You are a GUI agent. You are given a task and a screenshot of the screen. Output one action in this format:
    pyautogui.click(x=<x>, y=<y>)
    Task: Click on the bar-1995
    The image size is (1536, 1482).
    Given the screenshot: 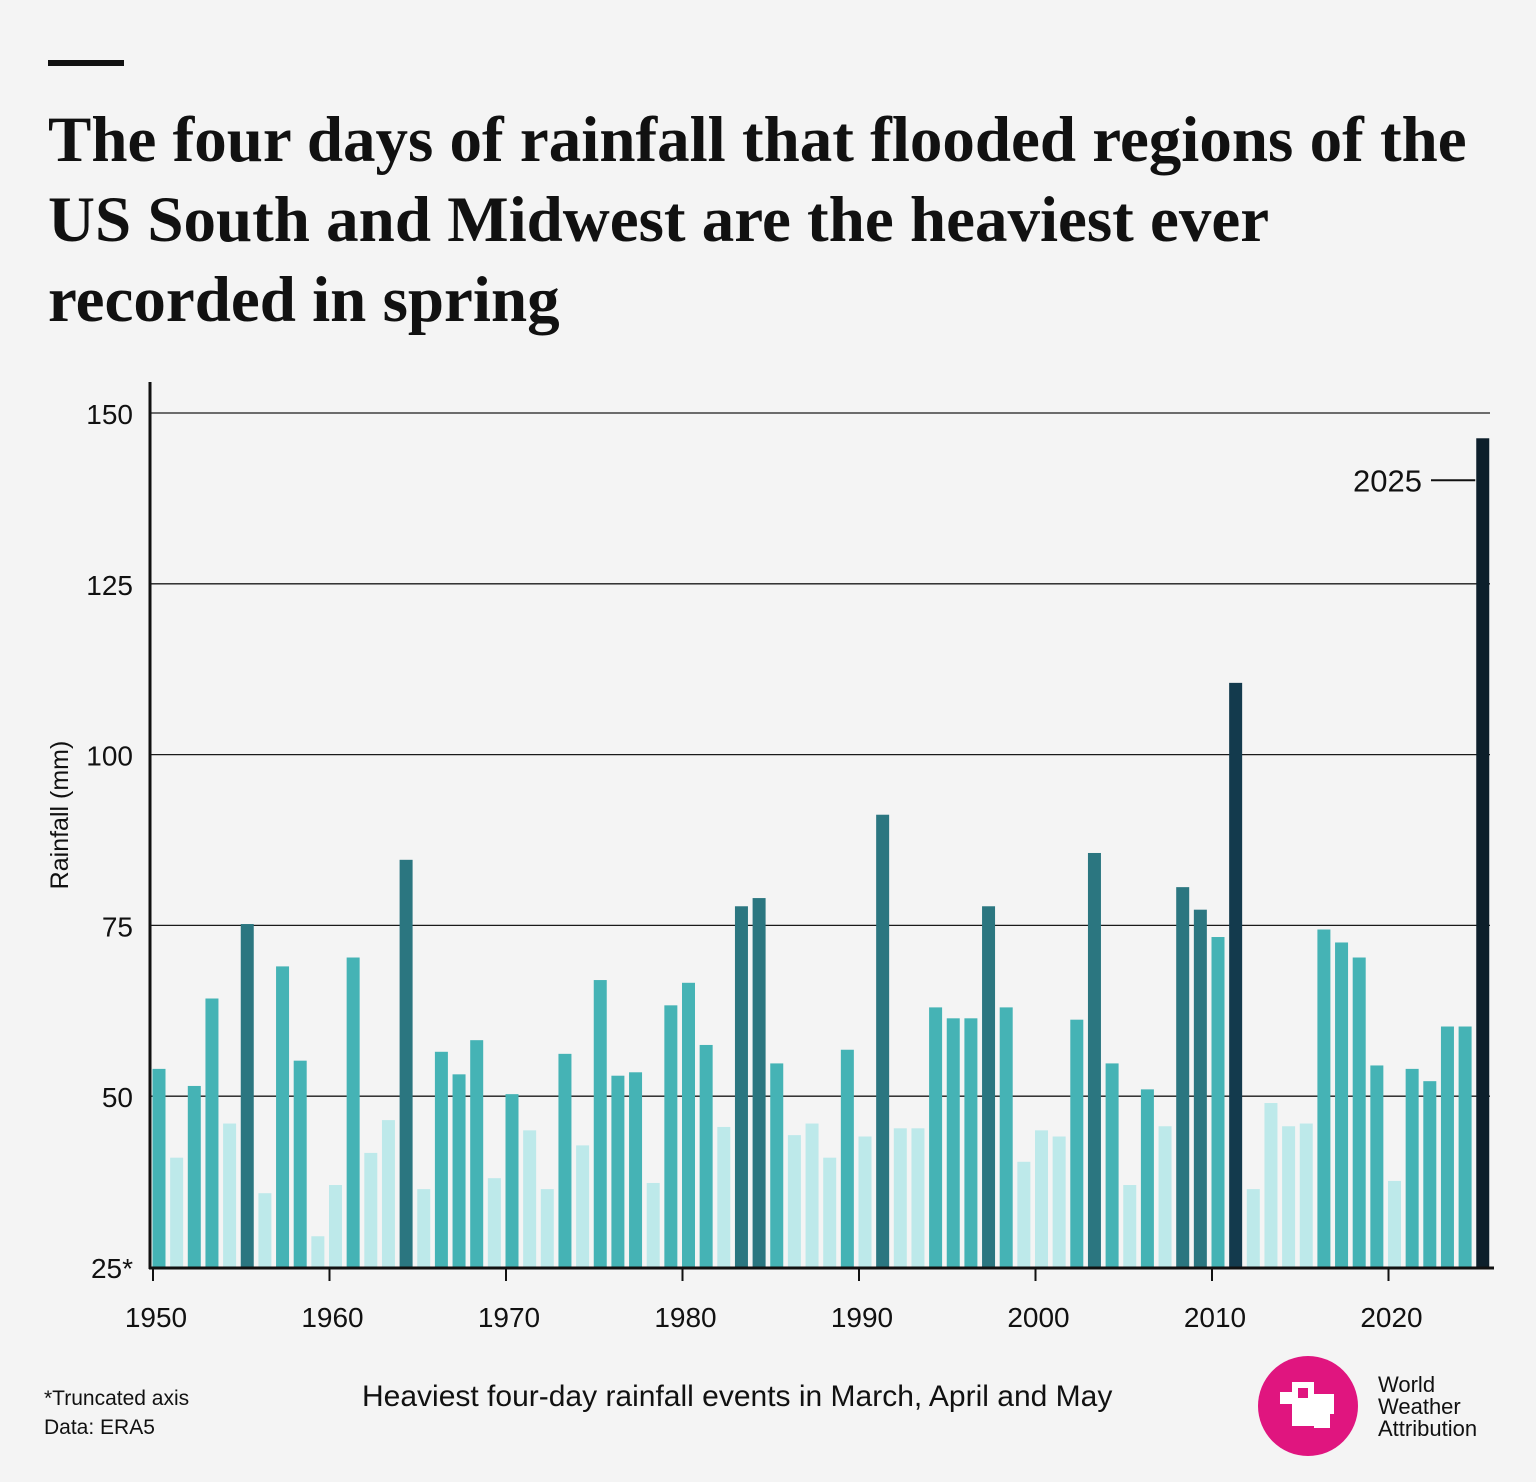 What is the action you would take?
    pyautogui.click(x=953, y=1142)
    